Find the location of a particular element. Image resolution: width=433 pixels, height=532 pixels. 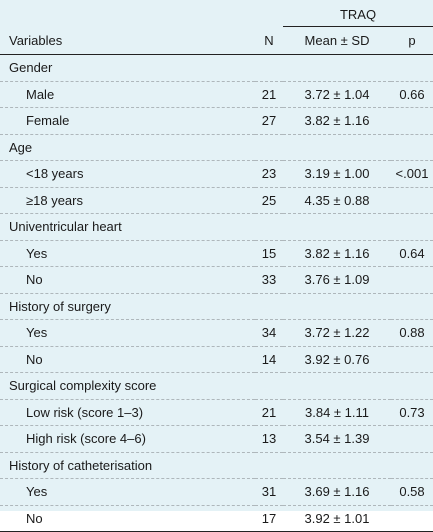

group-label: History of catheterisation is located at coordinates (216, 465).